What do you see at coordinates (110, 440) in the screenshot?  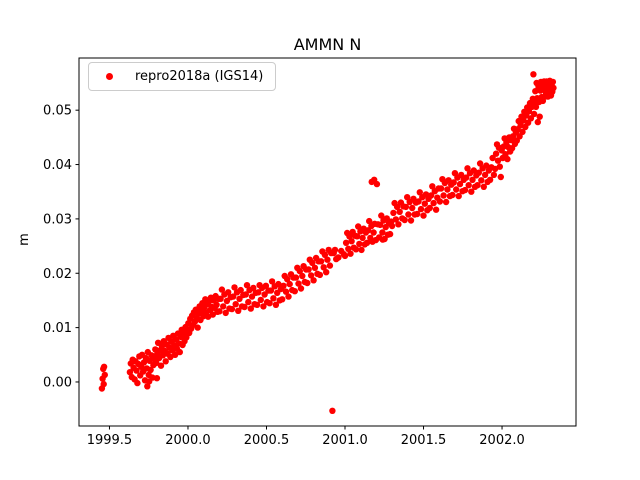 I see `x-tick-label: 1999.5` at bounding box center [110, 440].